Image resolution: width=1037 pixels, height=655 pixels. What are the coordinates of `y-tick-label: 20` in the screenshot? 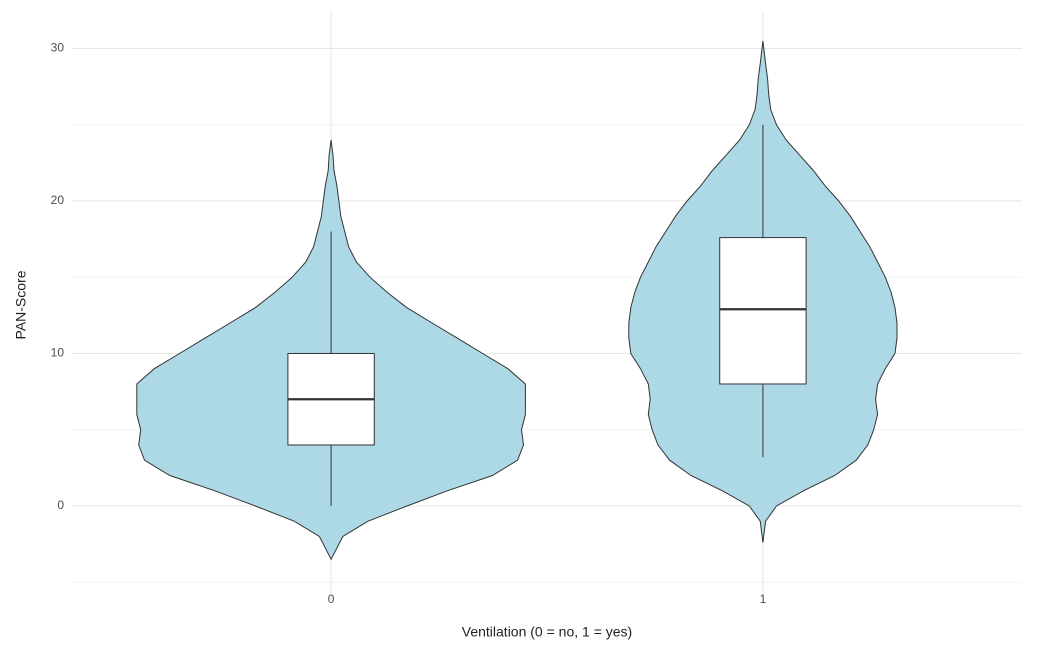 It's located at (58, 200).